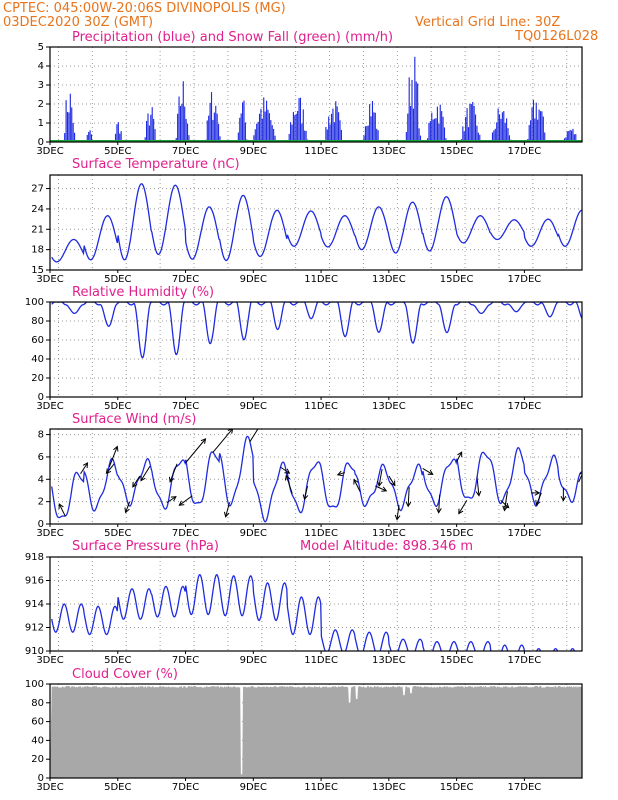 The image size is (618, 800). I want to click on precipitation-xtick-label: 15DEC, so click(457, 151).